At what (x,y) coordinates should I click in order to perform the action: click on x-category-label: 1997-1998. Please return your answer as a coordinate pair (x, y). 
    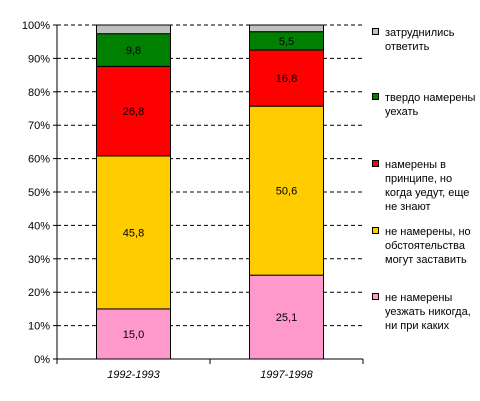
    Looking at the image, I should click on (286, 375).